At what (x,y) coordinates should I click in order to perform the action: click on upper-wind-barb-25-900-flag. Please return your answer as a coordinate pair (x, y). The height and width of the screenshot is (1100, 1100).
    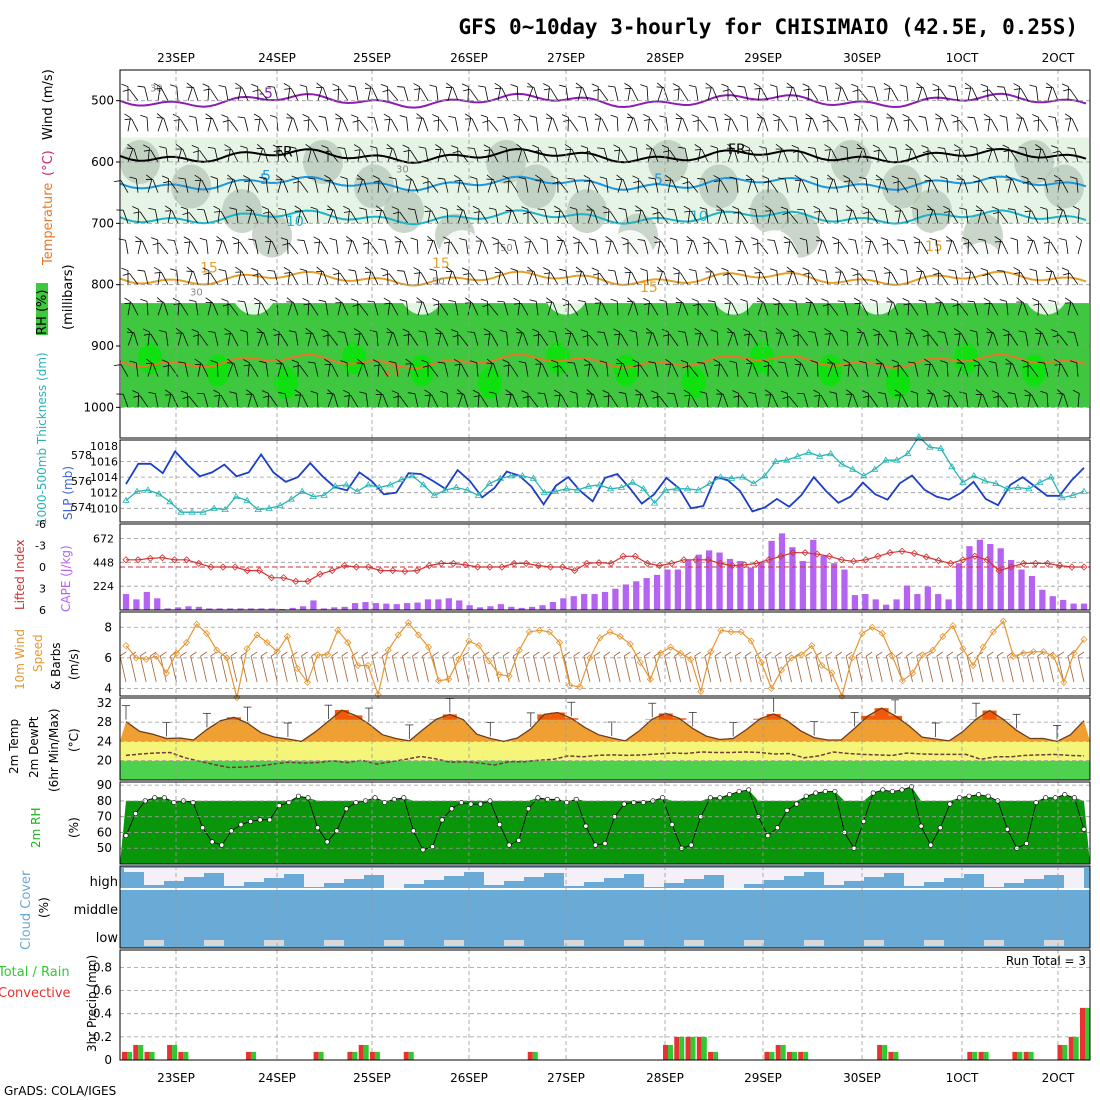
    Looking at the image, I should click on (373, 331).